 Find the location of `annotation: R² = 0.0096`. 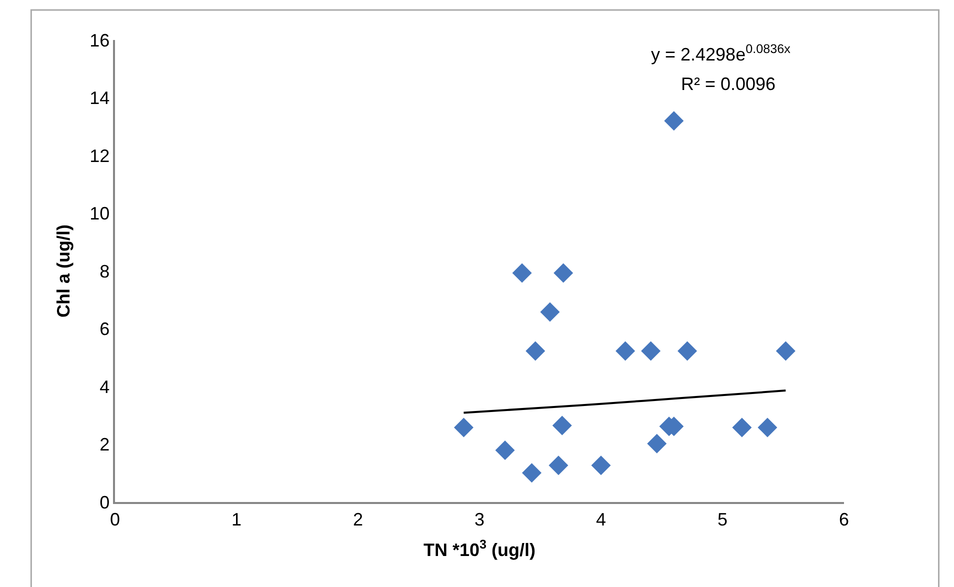

annotation: R² = 0.0096 is located at coordinates (728, 84).